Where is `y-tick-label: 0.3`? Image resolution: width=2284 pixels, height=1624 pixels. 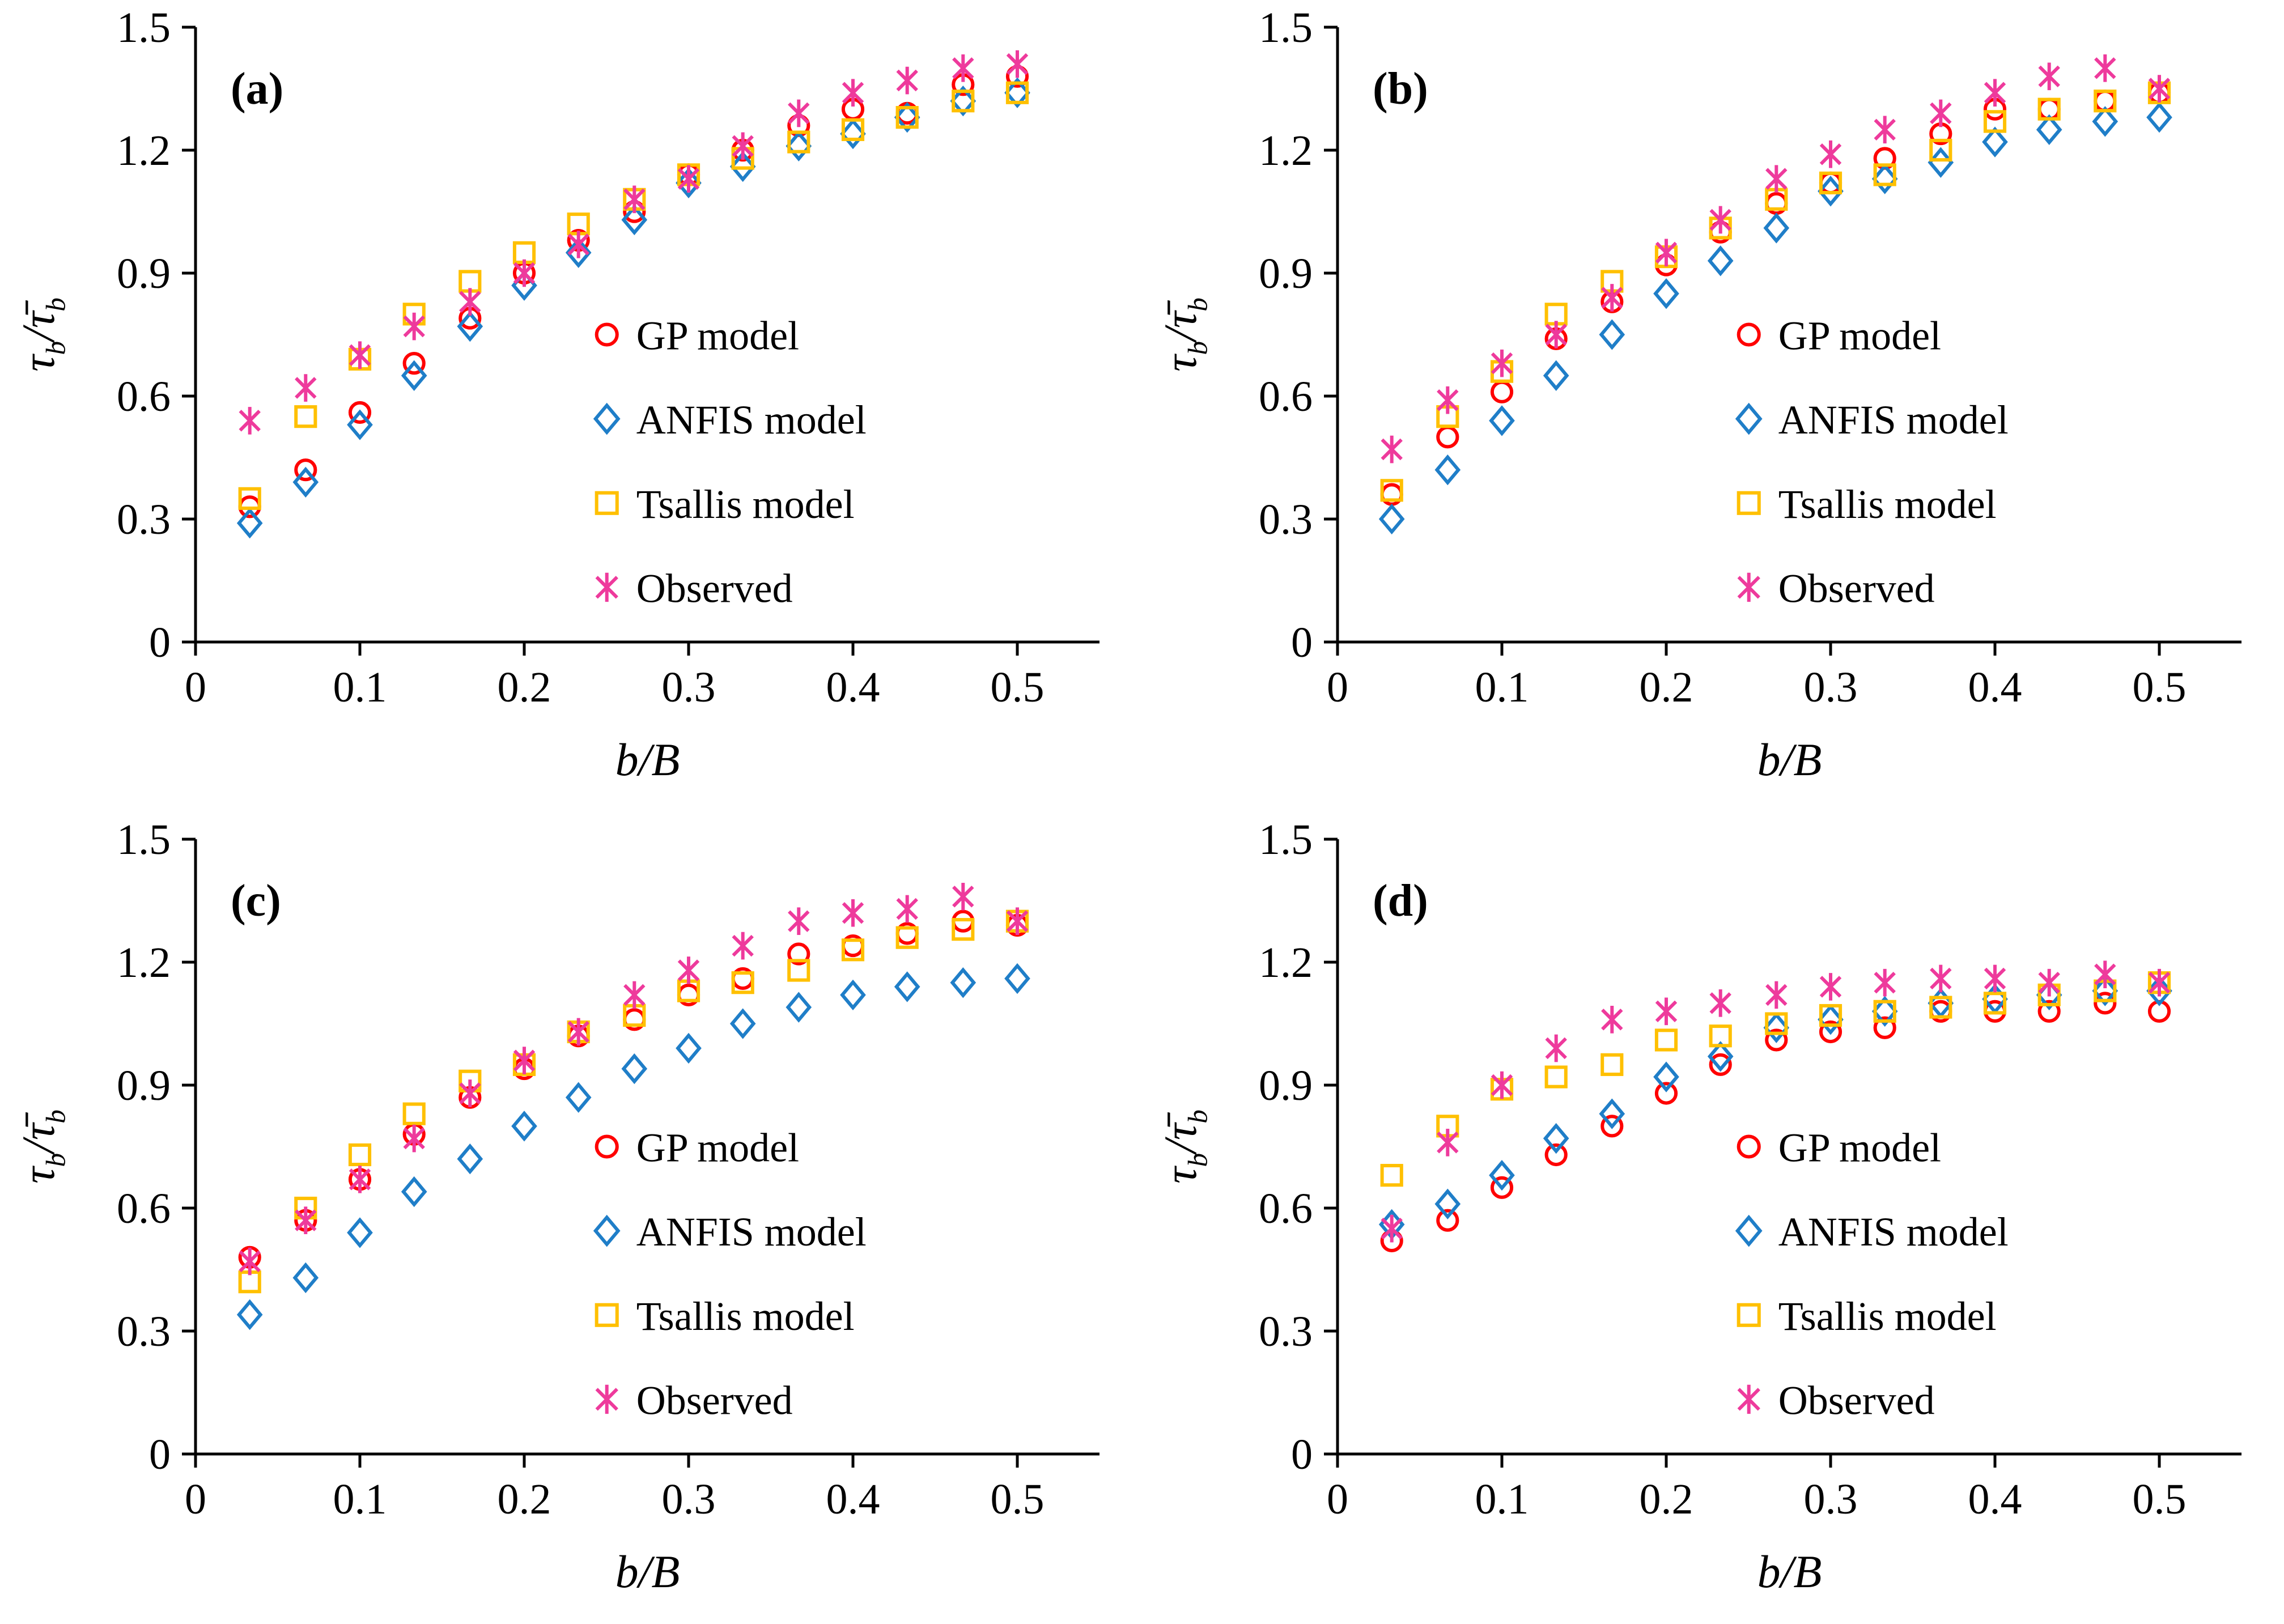 y-tick-label: 0.3 is located at coordinates (1286, 1331).